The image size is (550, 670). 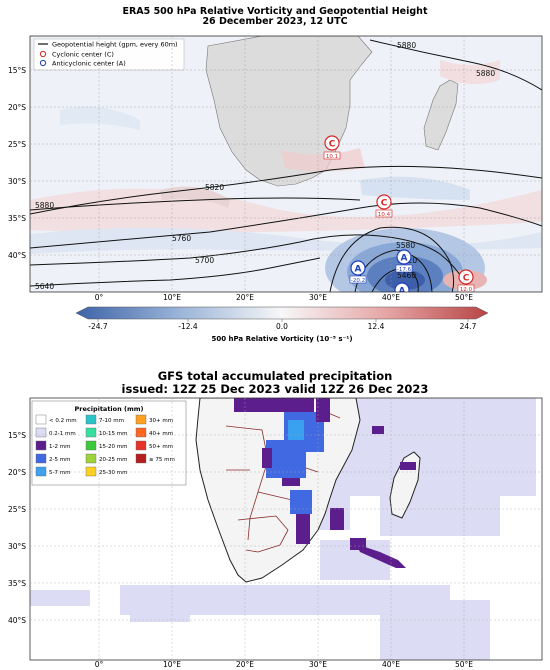 What do you see at coordinates (275, 376) in the screenshot?
I see `bottom-map-title: GFS total accumulated precipitation` at bounding box center [275, 376].